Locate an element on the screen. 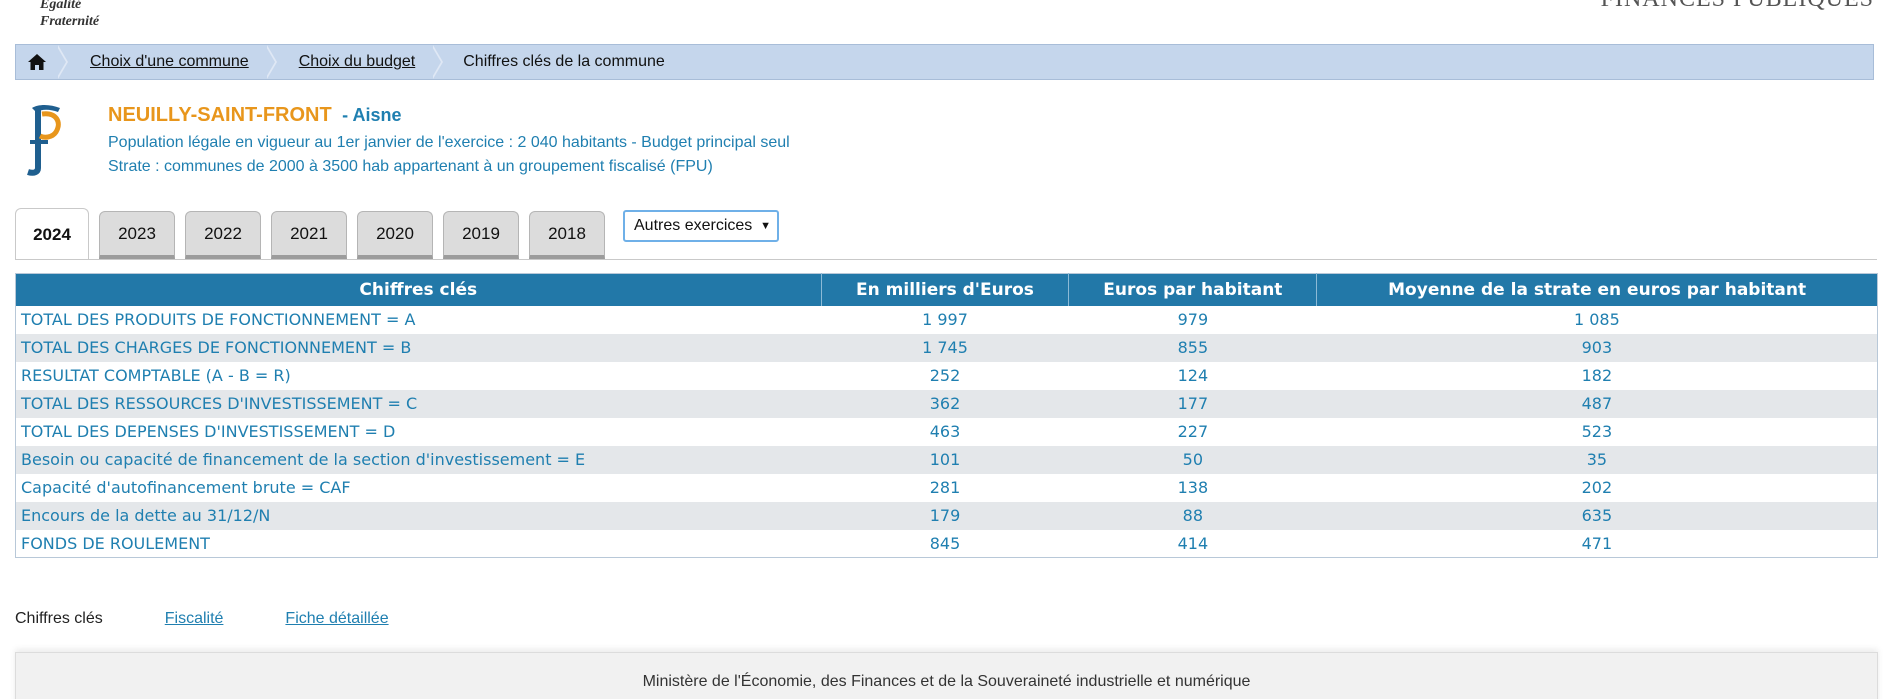 The width and height of the screenshot is (1886, 699). cell-par-habitant: 979 is located at coordinates (1193, 319).